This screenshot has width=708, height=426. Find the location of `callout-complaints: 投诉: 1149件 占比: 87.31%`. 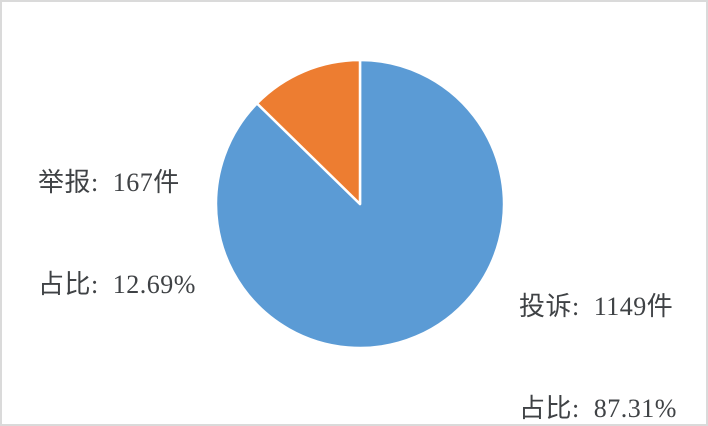

callout-complaints: 投诉: 1149件 占比: 87.31% is located at coordinates (598, 323).